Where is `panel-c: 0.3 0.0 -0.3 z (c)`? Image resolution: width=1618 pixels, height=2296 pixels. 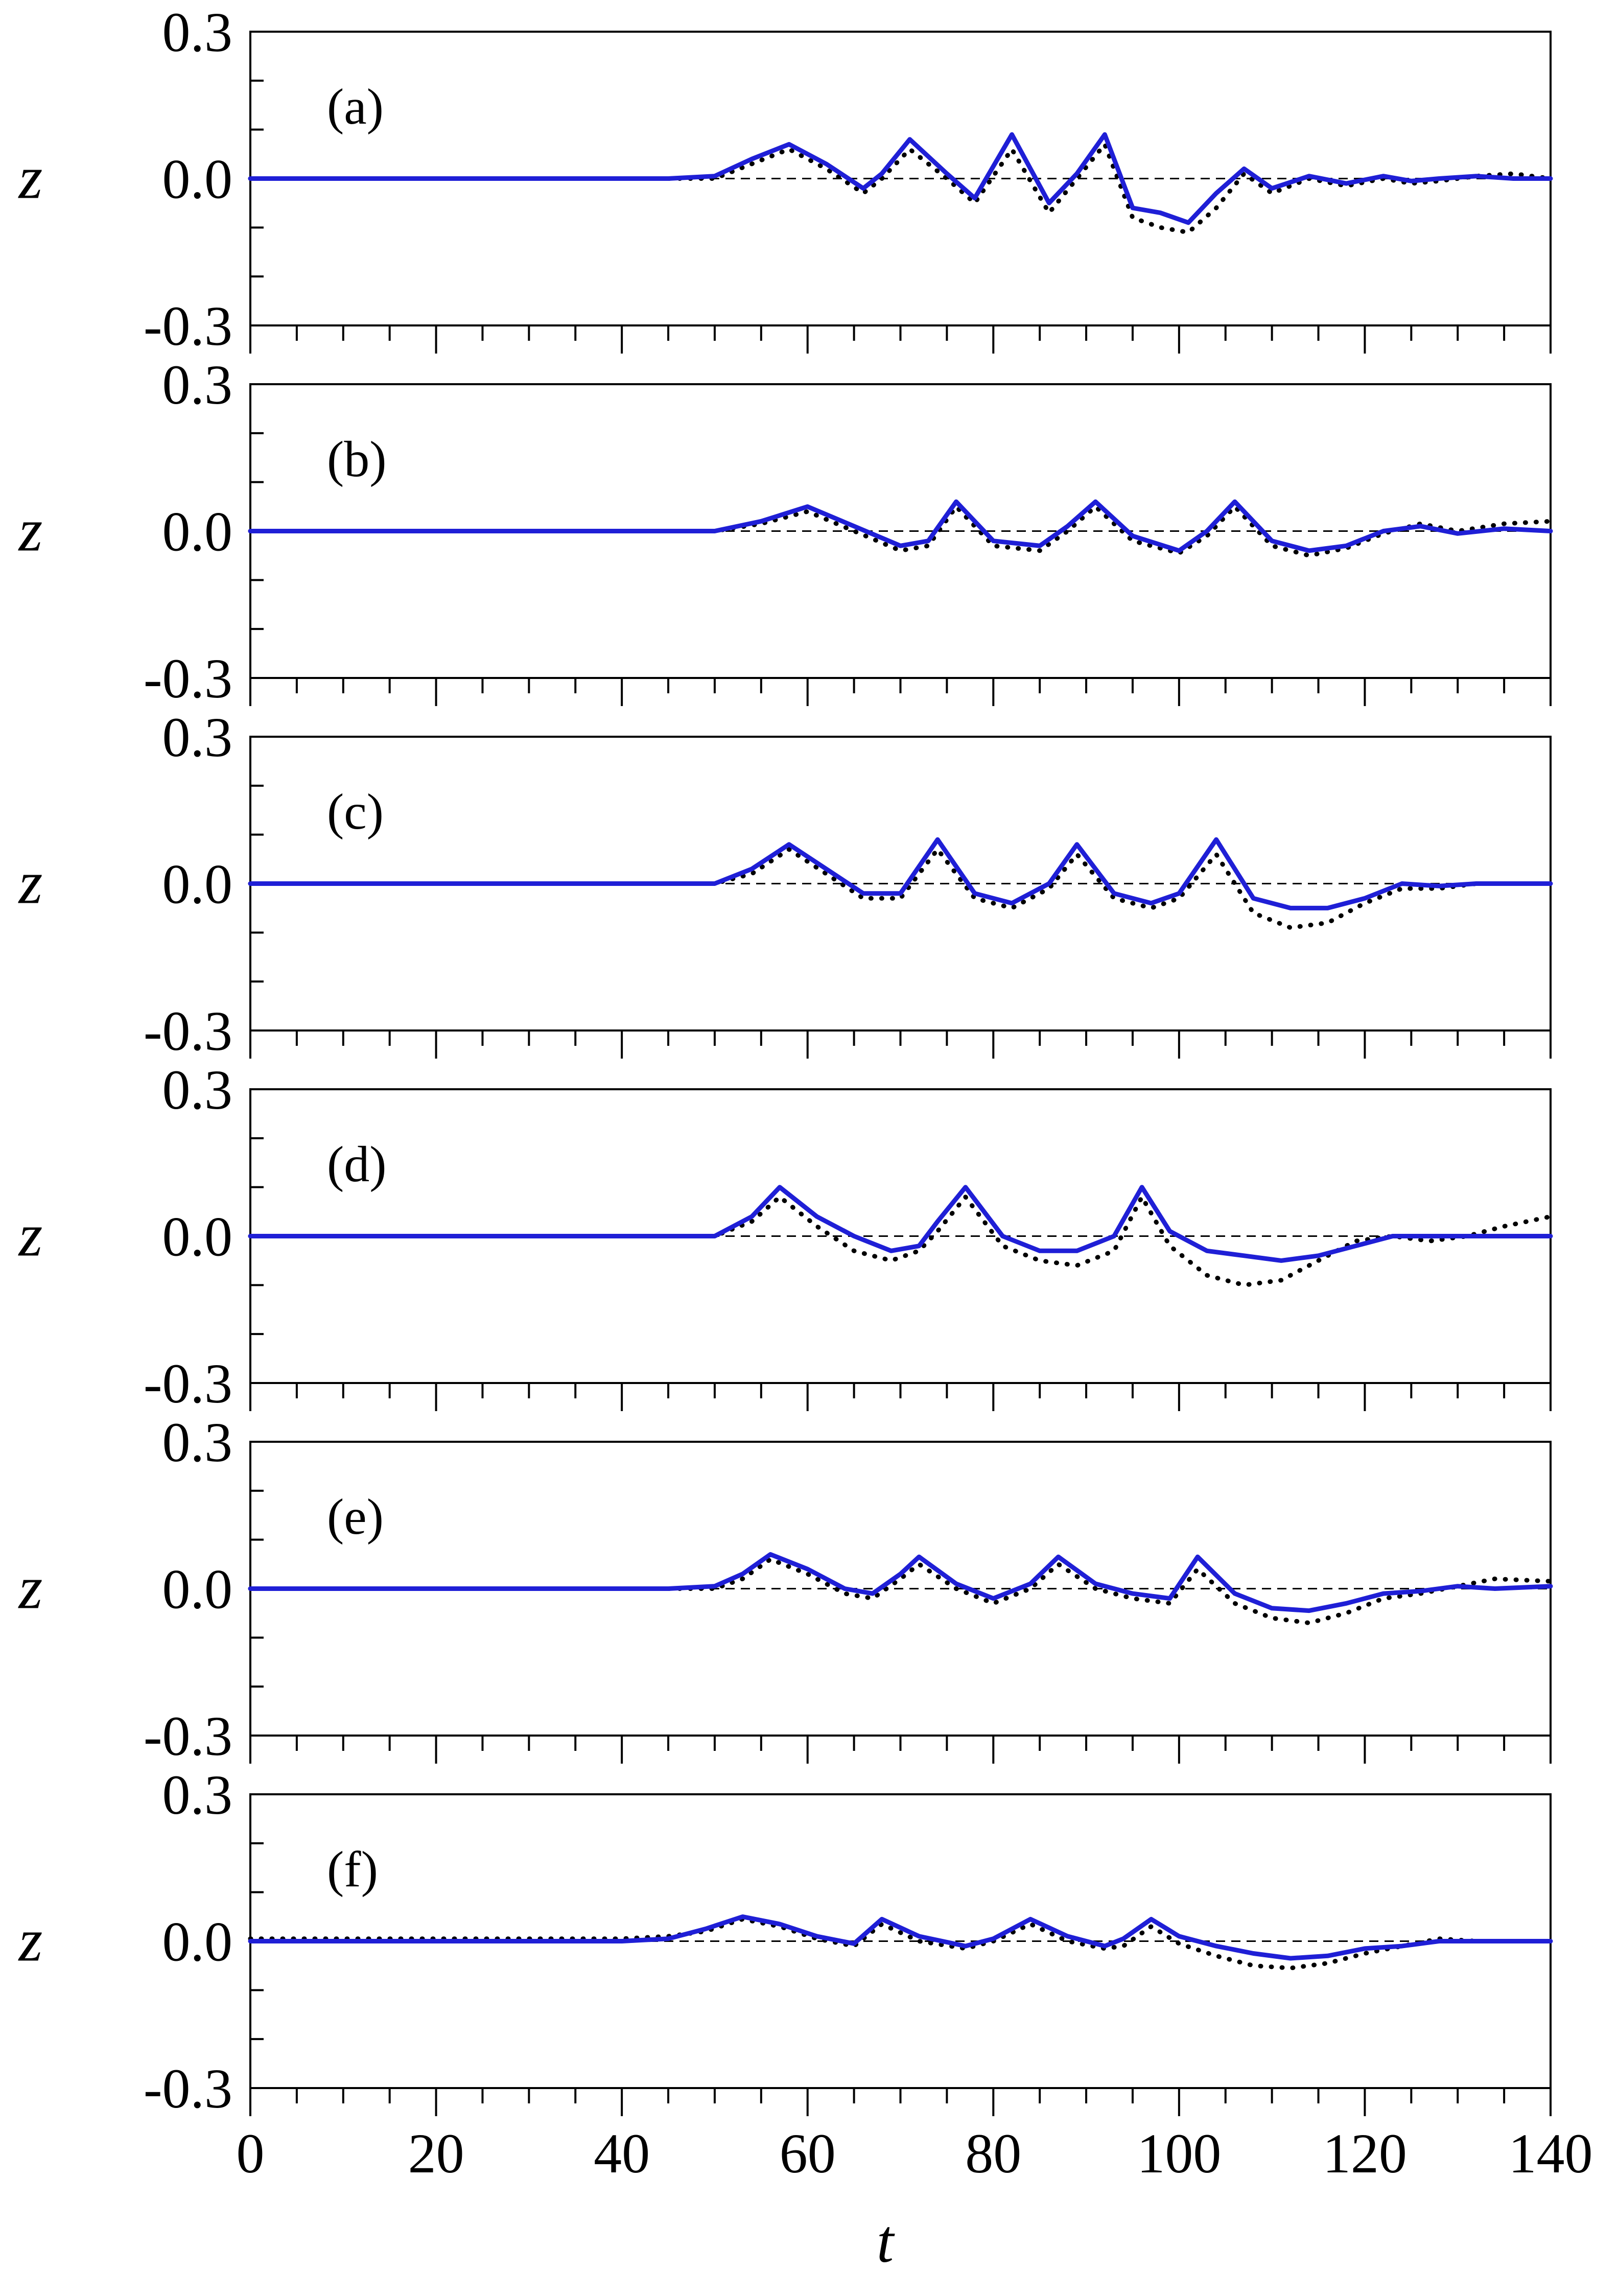 panel-c: 0.3 0.0 -0.3 z (c) is located at coordinates (785, 884).